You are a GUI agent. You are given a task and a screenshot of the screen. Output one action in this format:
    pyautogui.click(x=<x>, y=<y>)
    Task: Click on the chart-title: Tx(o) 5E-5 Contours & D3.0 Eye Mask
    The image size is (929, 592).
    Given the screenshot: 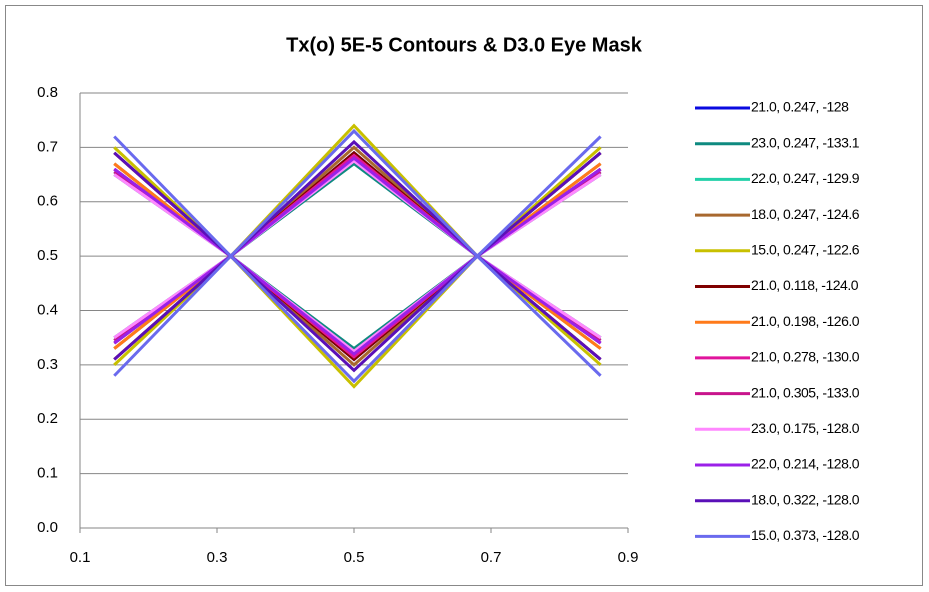 What is the action you would take?
    pyautogui.click(x=464, y=45)
    